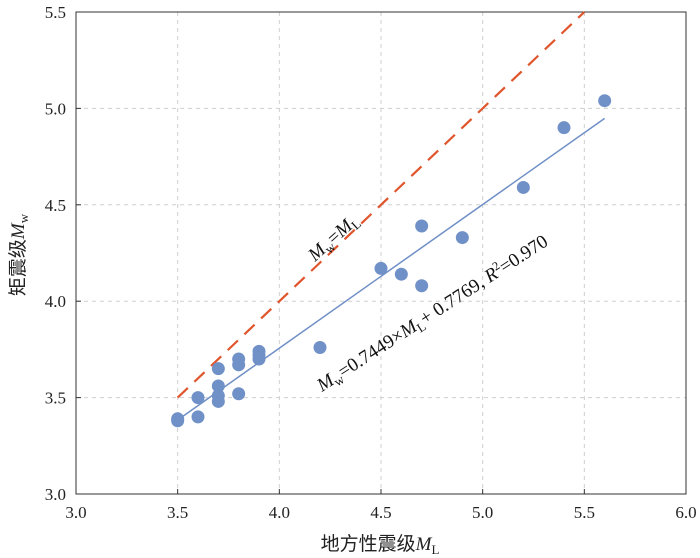 The height and width of the screenshot is (558, 700). I want to click on fit-eq-slope: =0.7449×, so click(370, 354).